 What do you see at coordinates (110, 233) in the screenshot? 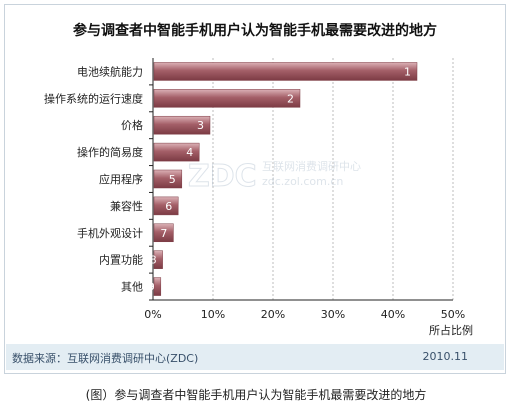
I see `category-label: 手机外观设计` at bounding box center [110, 233].